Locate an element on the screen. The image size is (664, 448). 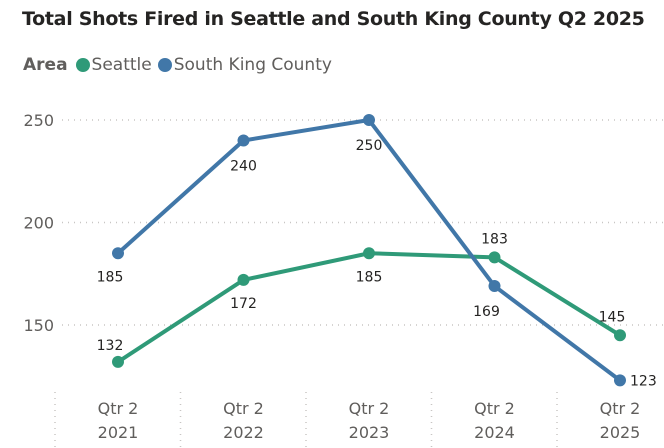
legend-label: Seattle is located at coordinates (121, 65).